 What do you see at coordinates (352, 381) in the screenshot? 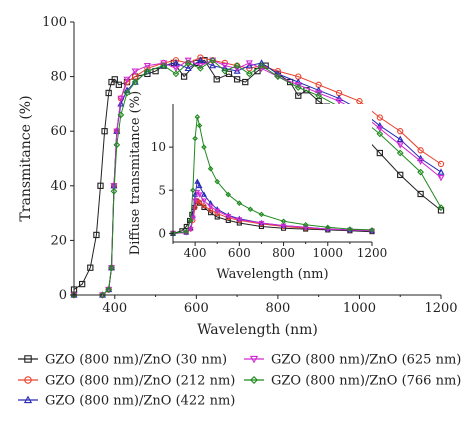
I see `legend-item: GZO (800 nm)/ZnO (766 nm)` at bounding box center [352, 381].